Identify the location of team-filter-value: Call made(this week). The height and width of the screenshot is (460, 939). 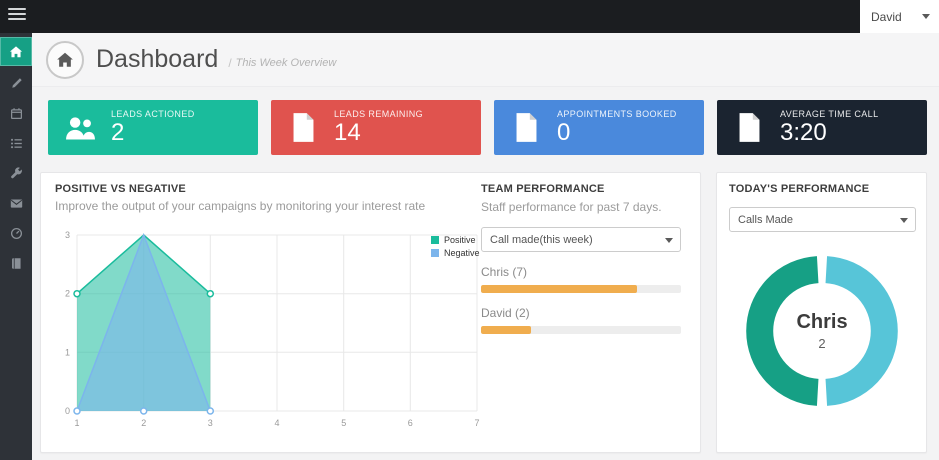
(541, 239).